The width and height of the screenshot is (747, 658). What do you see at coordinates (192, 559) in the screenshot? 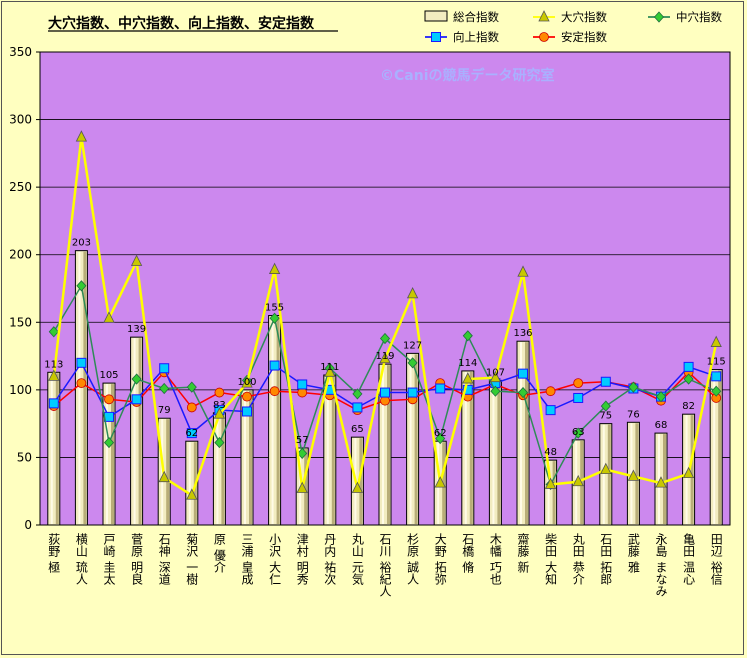
I see `x-tick-label: 菊沢 一樹` at bounding box center [192, 559].